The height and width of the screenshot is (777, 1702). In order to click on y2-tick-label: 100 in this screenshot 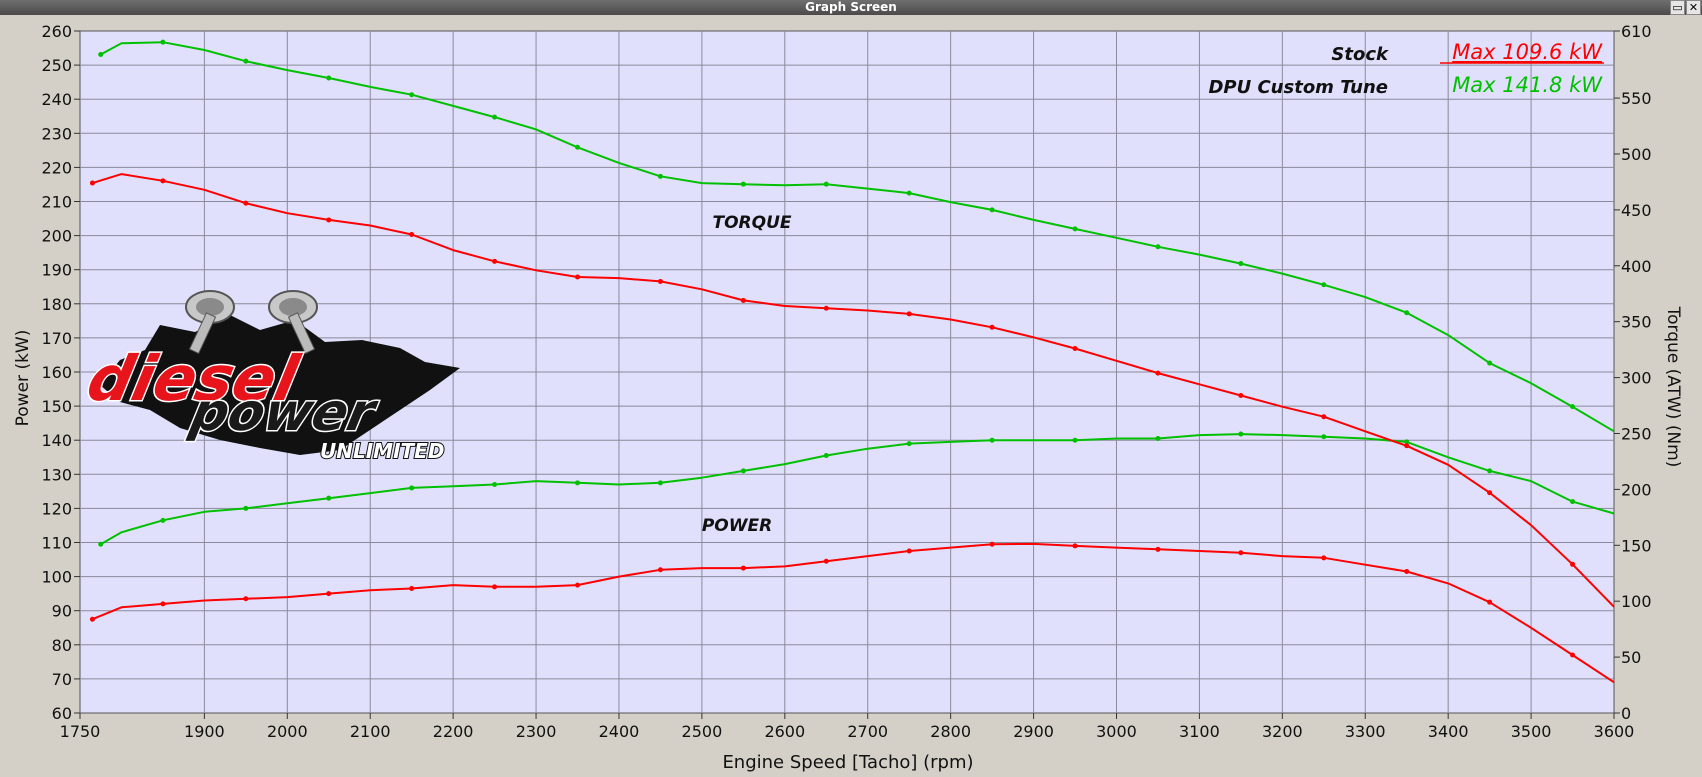, I will do `click(1636, 601)`.